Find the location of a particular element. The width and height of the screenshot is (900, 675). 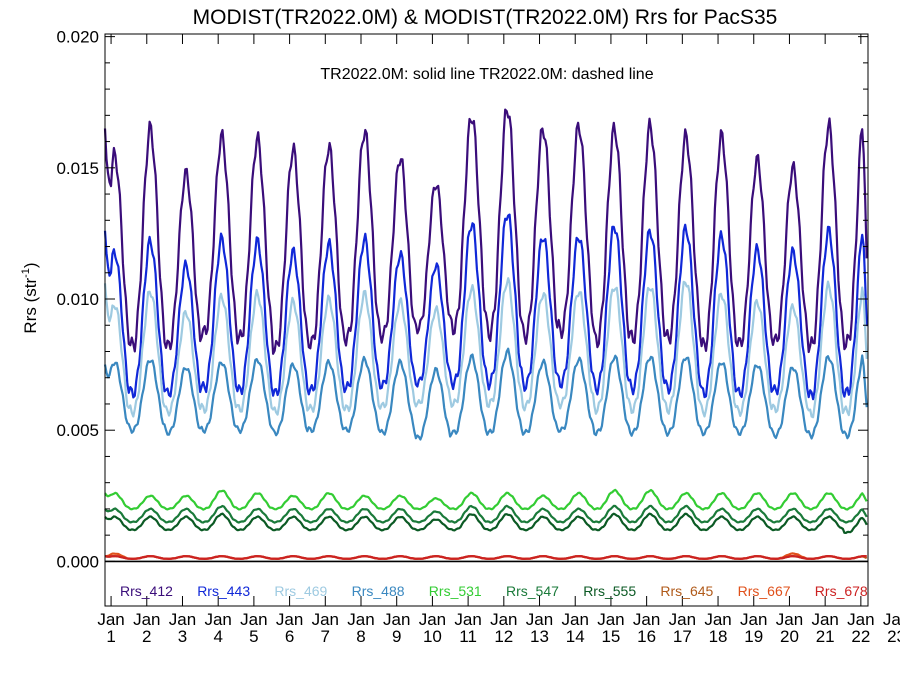

y-tick-label: 0.000 is located at coordinates (77, 561).